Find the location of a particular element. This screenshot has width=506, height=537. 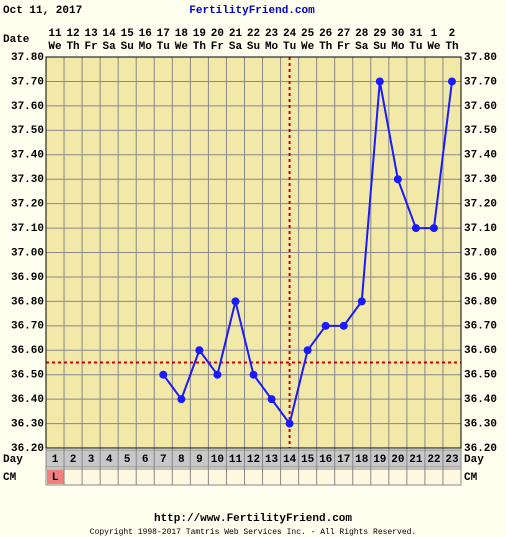

y-tick-label: 37.80 is located at coordinates (27, 58).